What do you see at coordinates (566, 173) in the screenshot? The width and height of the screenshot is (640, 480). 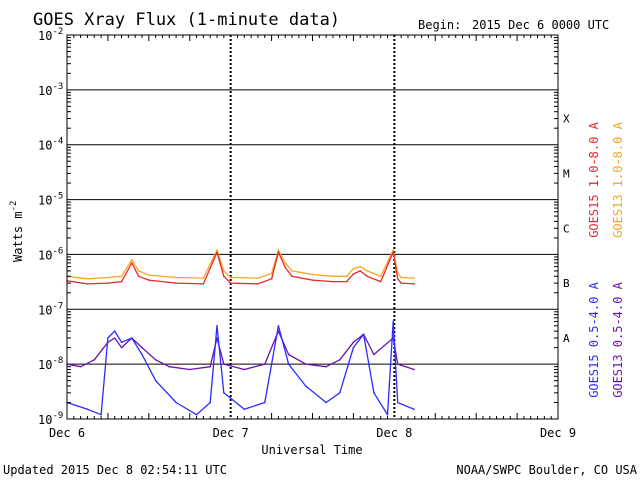 I see `flare-class-M: M` at bounding box center [566, 173].